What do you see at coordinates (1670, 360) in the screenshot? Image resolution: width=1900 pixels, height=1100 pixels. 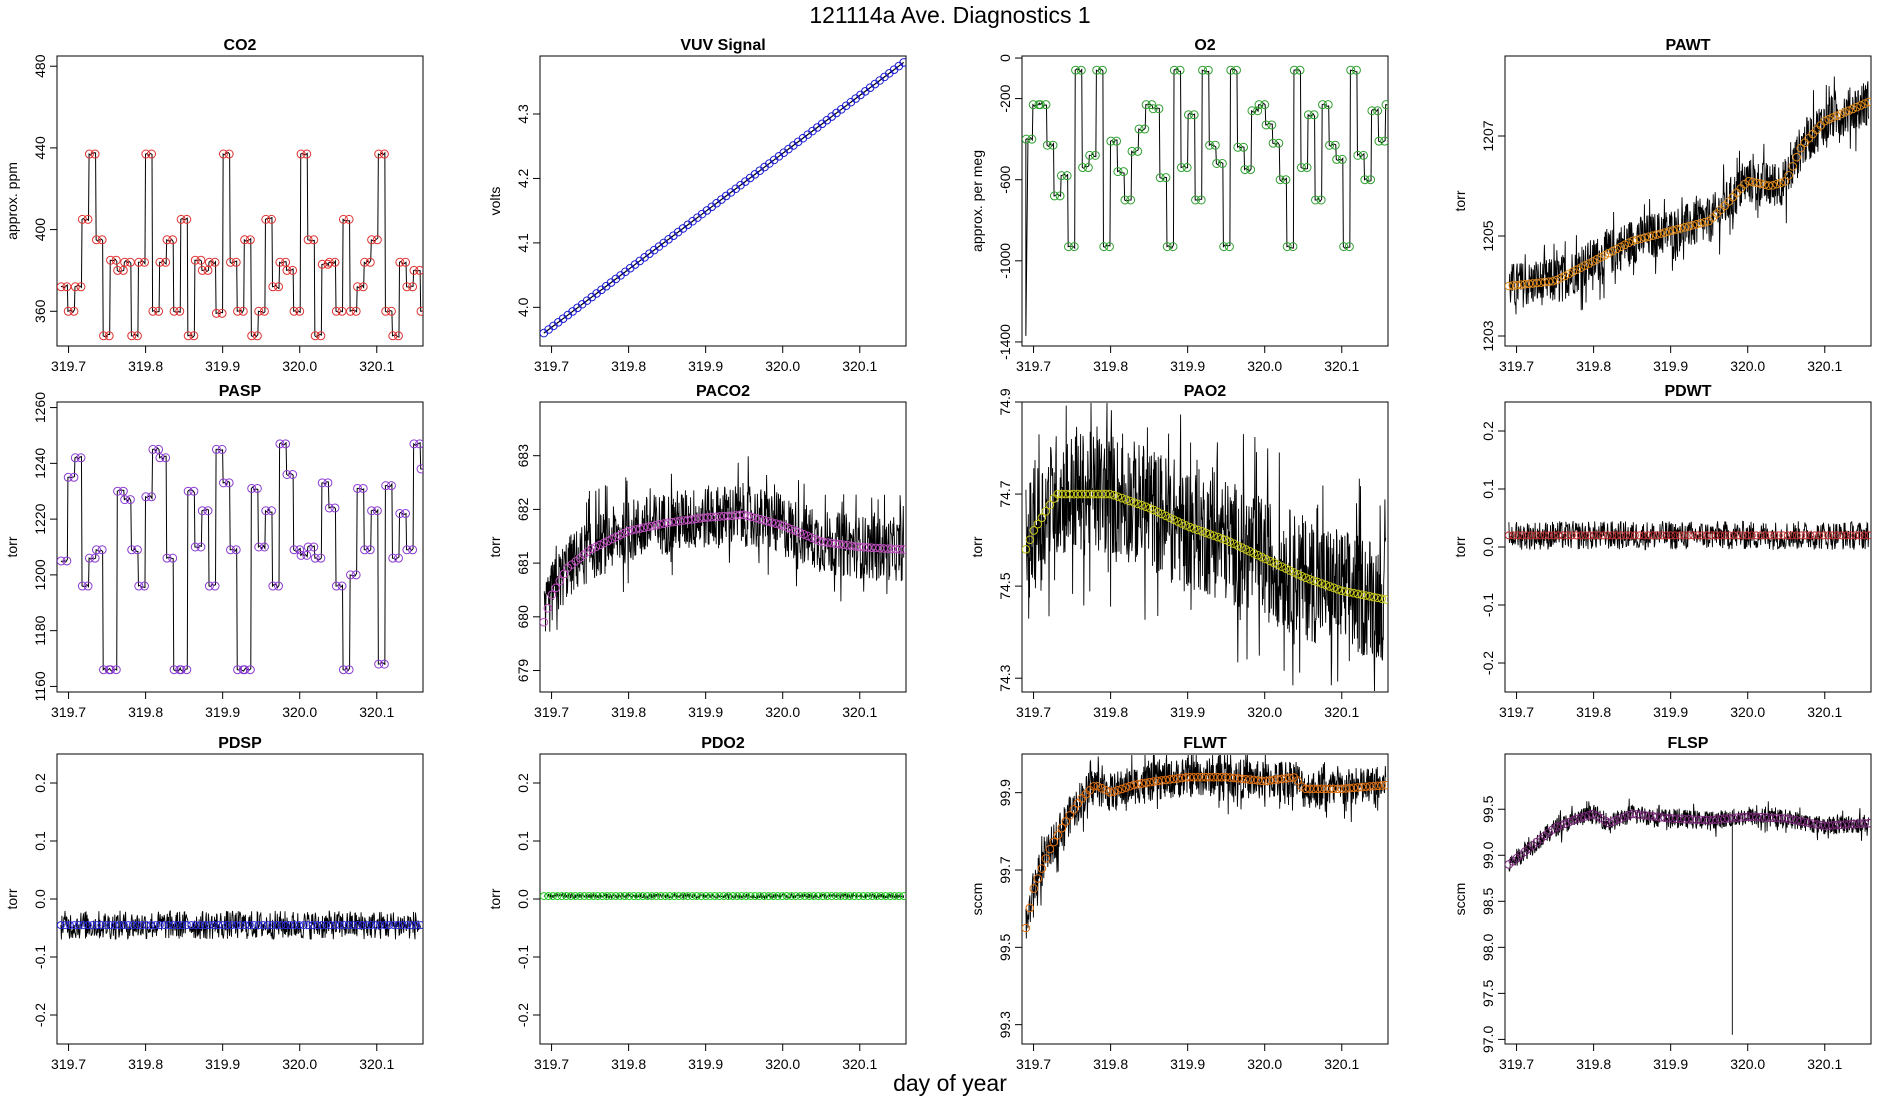 I see `pawt-x-axis: 319.7 319.8 319.9 320.0 320.1` at bounding box center [1670, 360].